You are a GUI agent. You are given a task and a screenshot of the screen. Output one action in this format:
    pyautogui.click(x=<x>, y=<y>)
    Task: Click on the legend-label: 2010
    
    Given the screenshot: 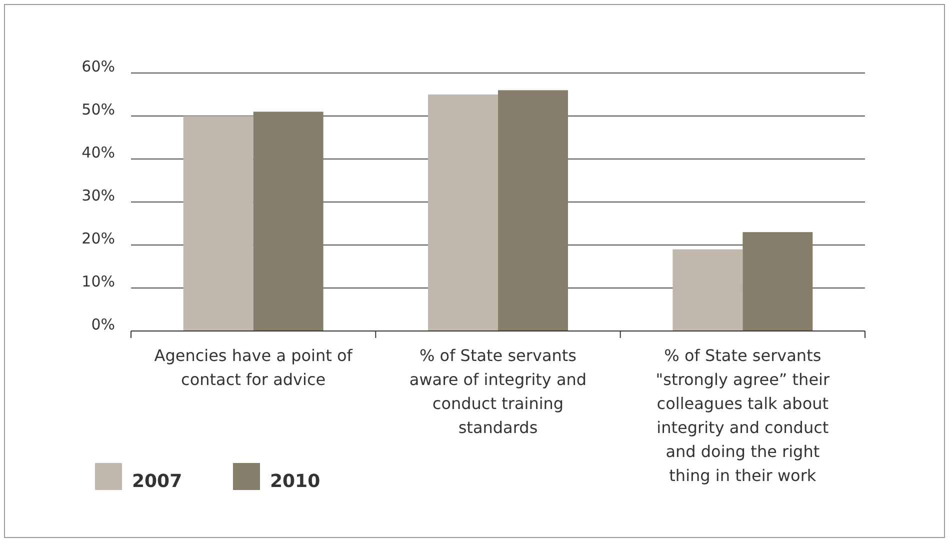 What is the action you would take?
    pyautogui.click(x=295, y=481)
    